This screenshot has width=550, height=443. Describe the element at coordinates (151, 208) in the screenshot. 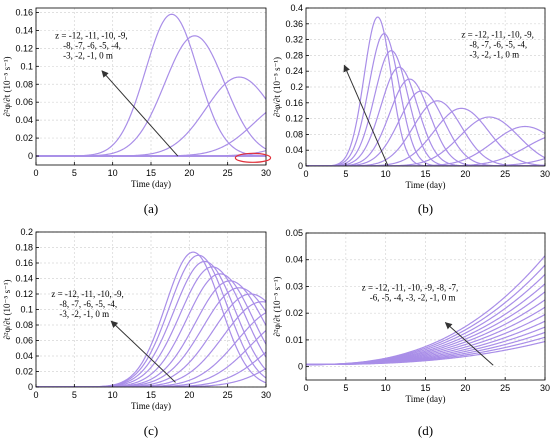

I see `panel-label: (a)` at that location.